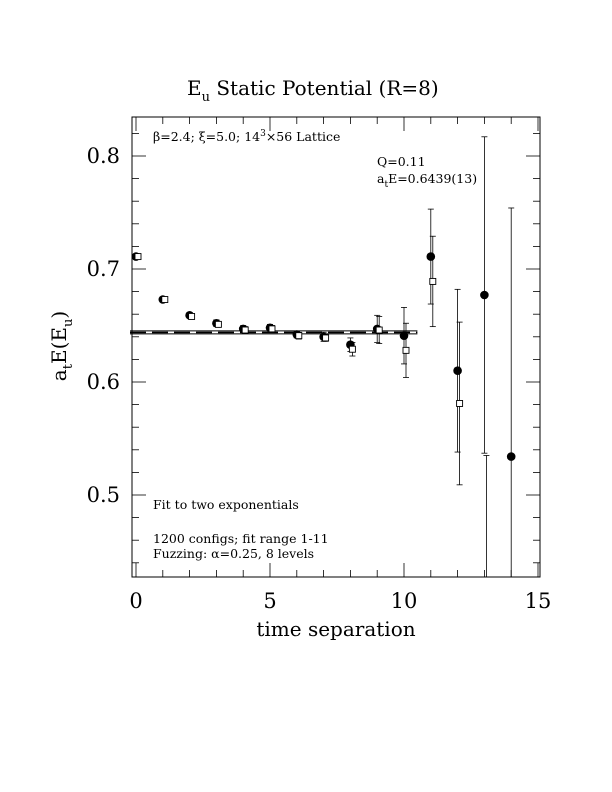  What do you see at coordinates (335, 629) in the screenshot?
I see `x-axis-label: time separation` at bounding box center [335, 629].